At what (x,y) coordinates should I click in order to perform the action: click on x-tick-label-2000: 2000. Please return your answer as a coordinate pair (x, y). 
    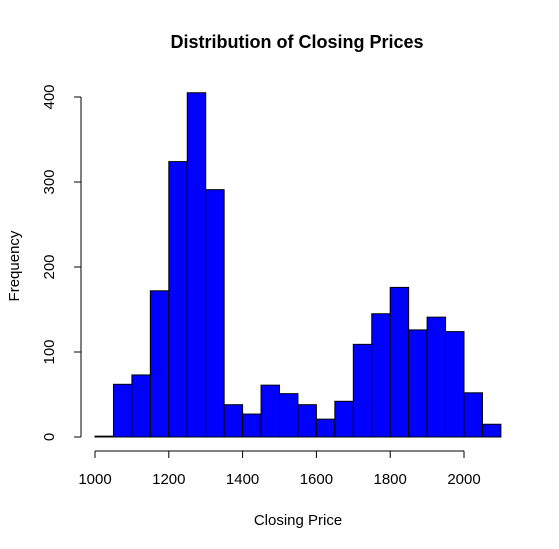
    Looking at the image, I should click on (463, 479).